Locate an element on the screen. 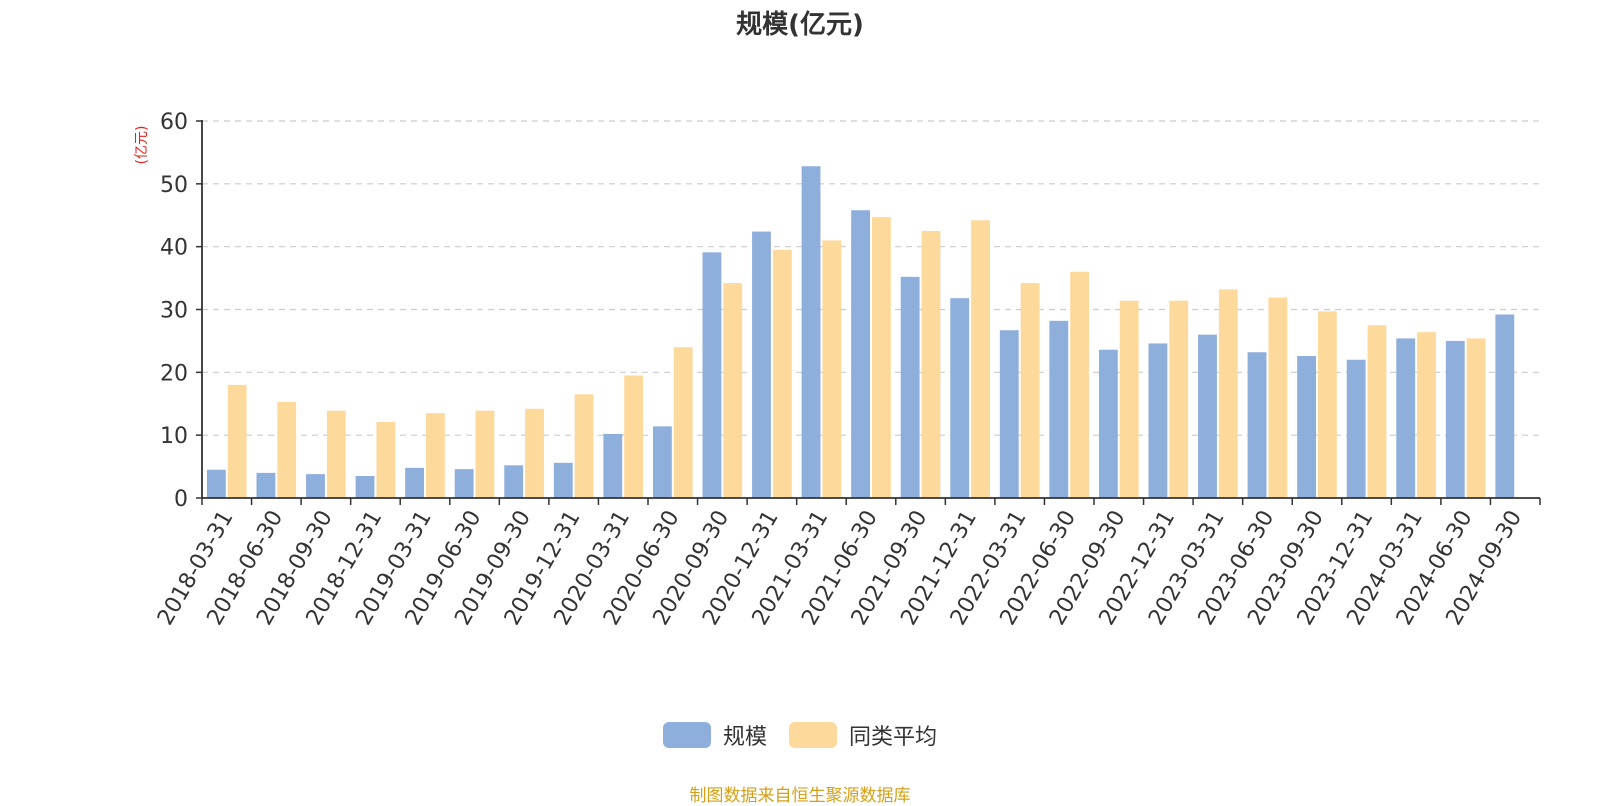 This screenshot has width=1600, height=806. legend-item-peer-average: 同类平均 is located at coordinates (863, 735).